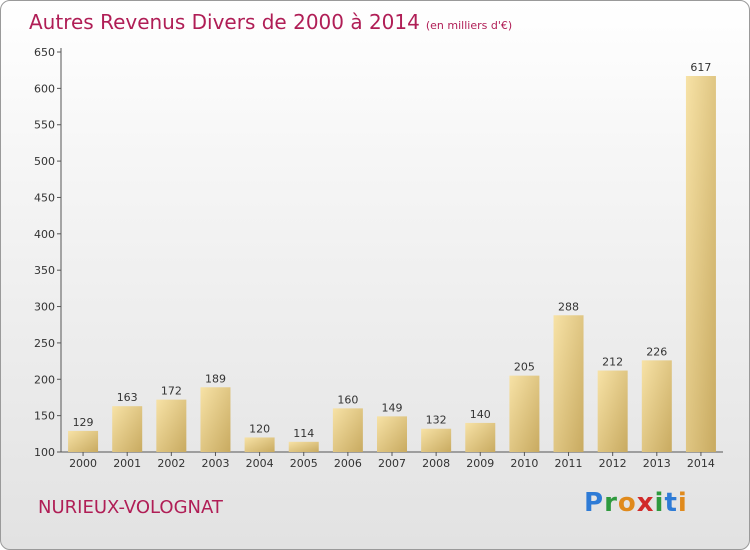 The height and width of the screenshot is (550, 750). What do you see at coordinates (303, 433) in the screenshot?
I see `data-label: 114` at bounding box center [303, 433].